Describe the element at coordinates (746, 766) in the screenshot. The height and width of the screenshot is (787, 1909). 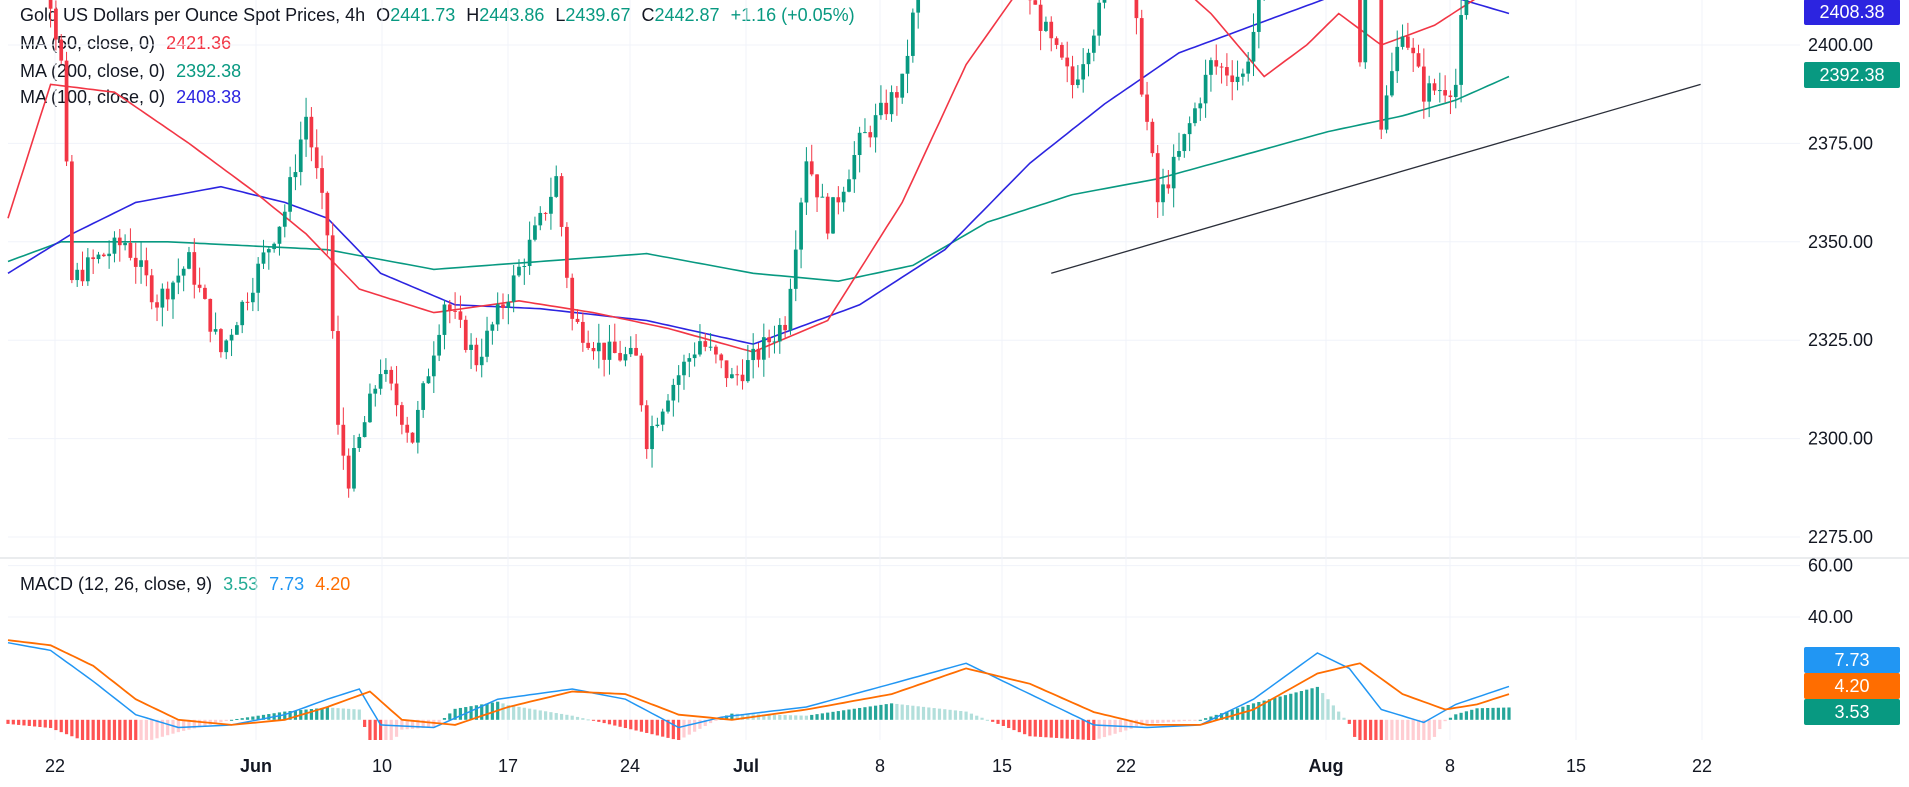
I see `x-tick-label: Jul` at that location.